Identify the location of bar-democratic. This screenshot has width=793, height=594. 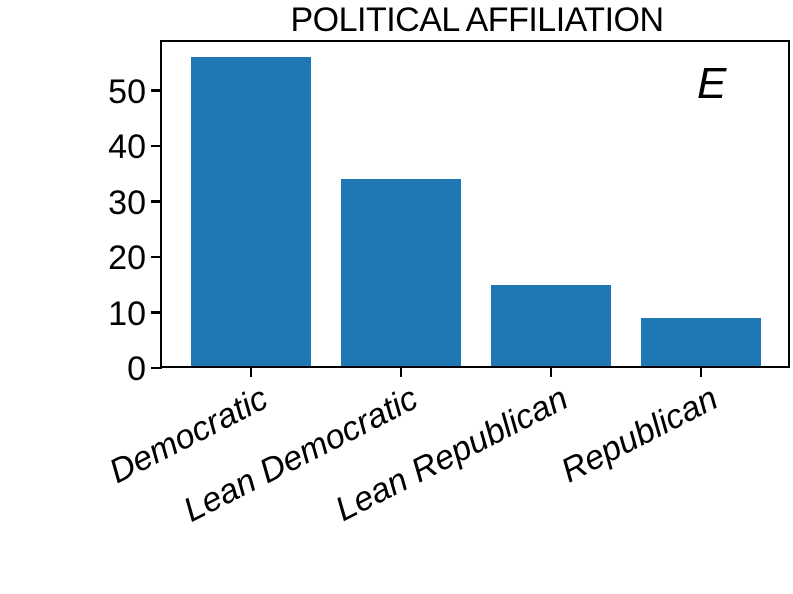
(251, 212).